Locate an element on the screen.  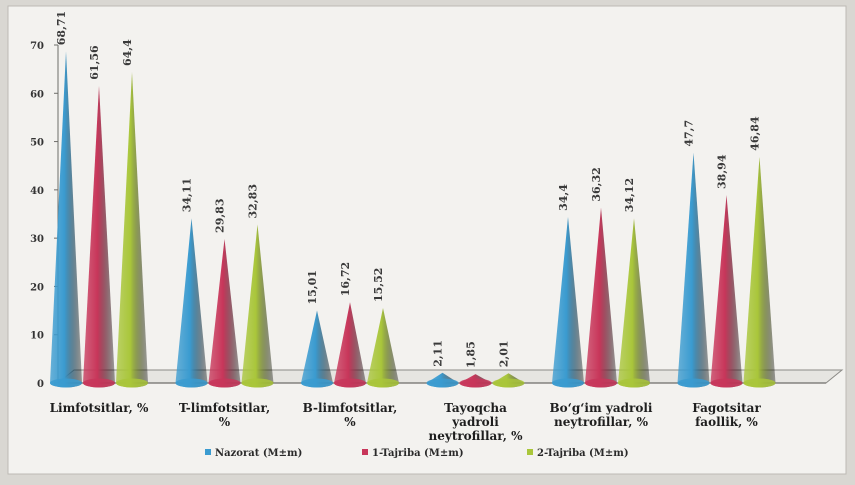
data-label: 16,72 is located at coordinates (345, 279).